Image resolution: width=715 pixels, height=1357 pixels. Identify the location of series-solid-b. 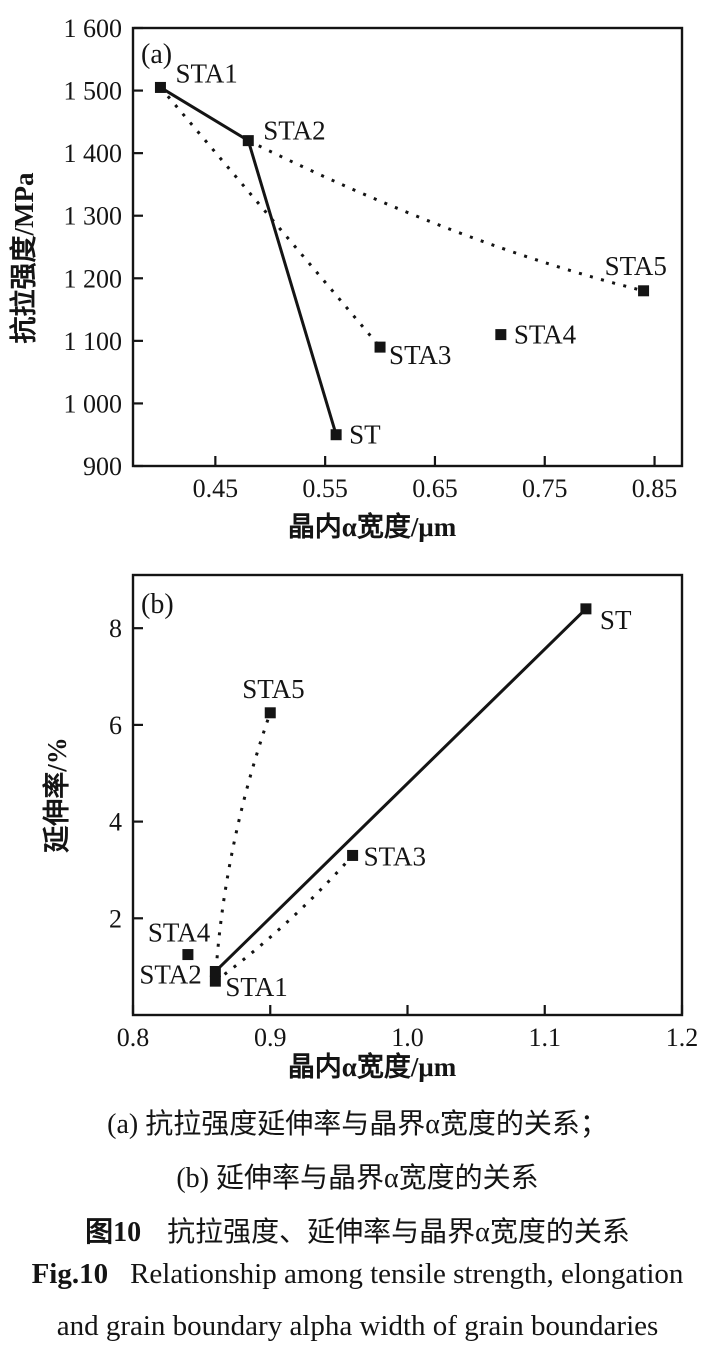
(400, 790).